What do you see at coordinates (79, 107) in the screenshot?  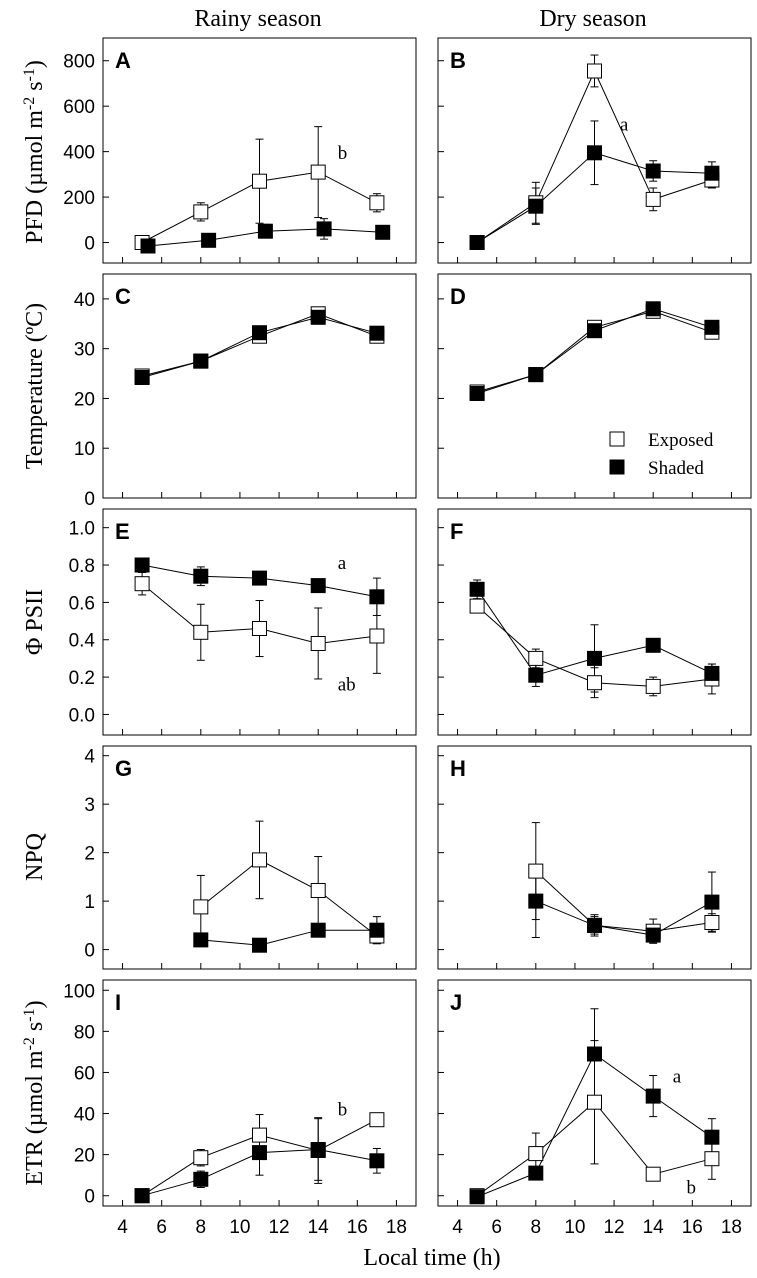 I see `y-tick-label: 600` at bounding box center [79, 107].